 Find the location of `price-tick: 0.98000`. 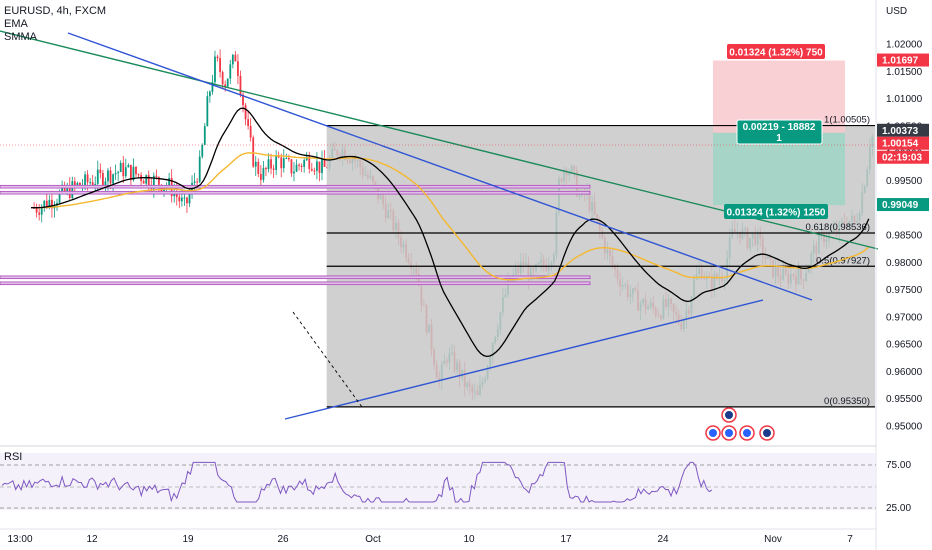

price-tick: 0.98000 is located at coordinates (904, 263).